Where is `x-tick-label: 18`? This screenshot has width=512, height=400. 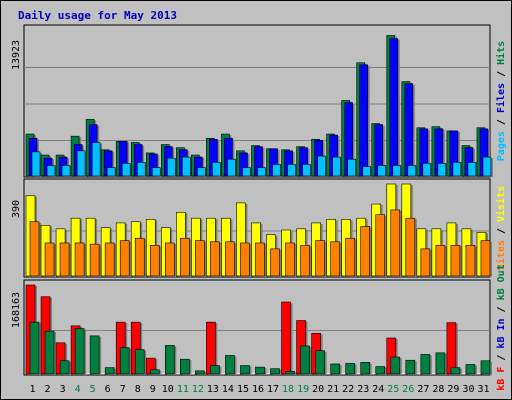 x-tick-label: 18 is located at coordinates (288, 389).